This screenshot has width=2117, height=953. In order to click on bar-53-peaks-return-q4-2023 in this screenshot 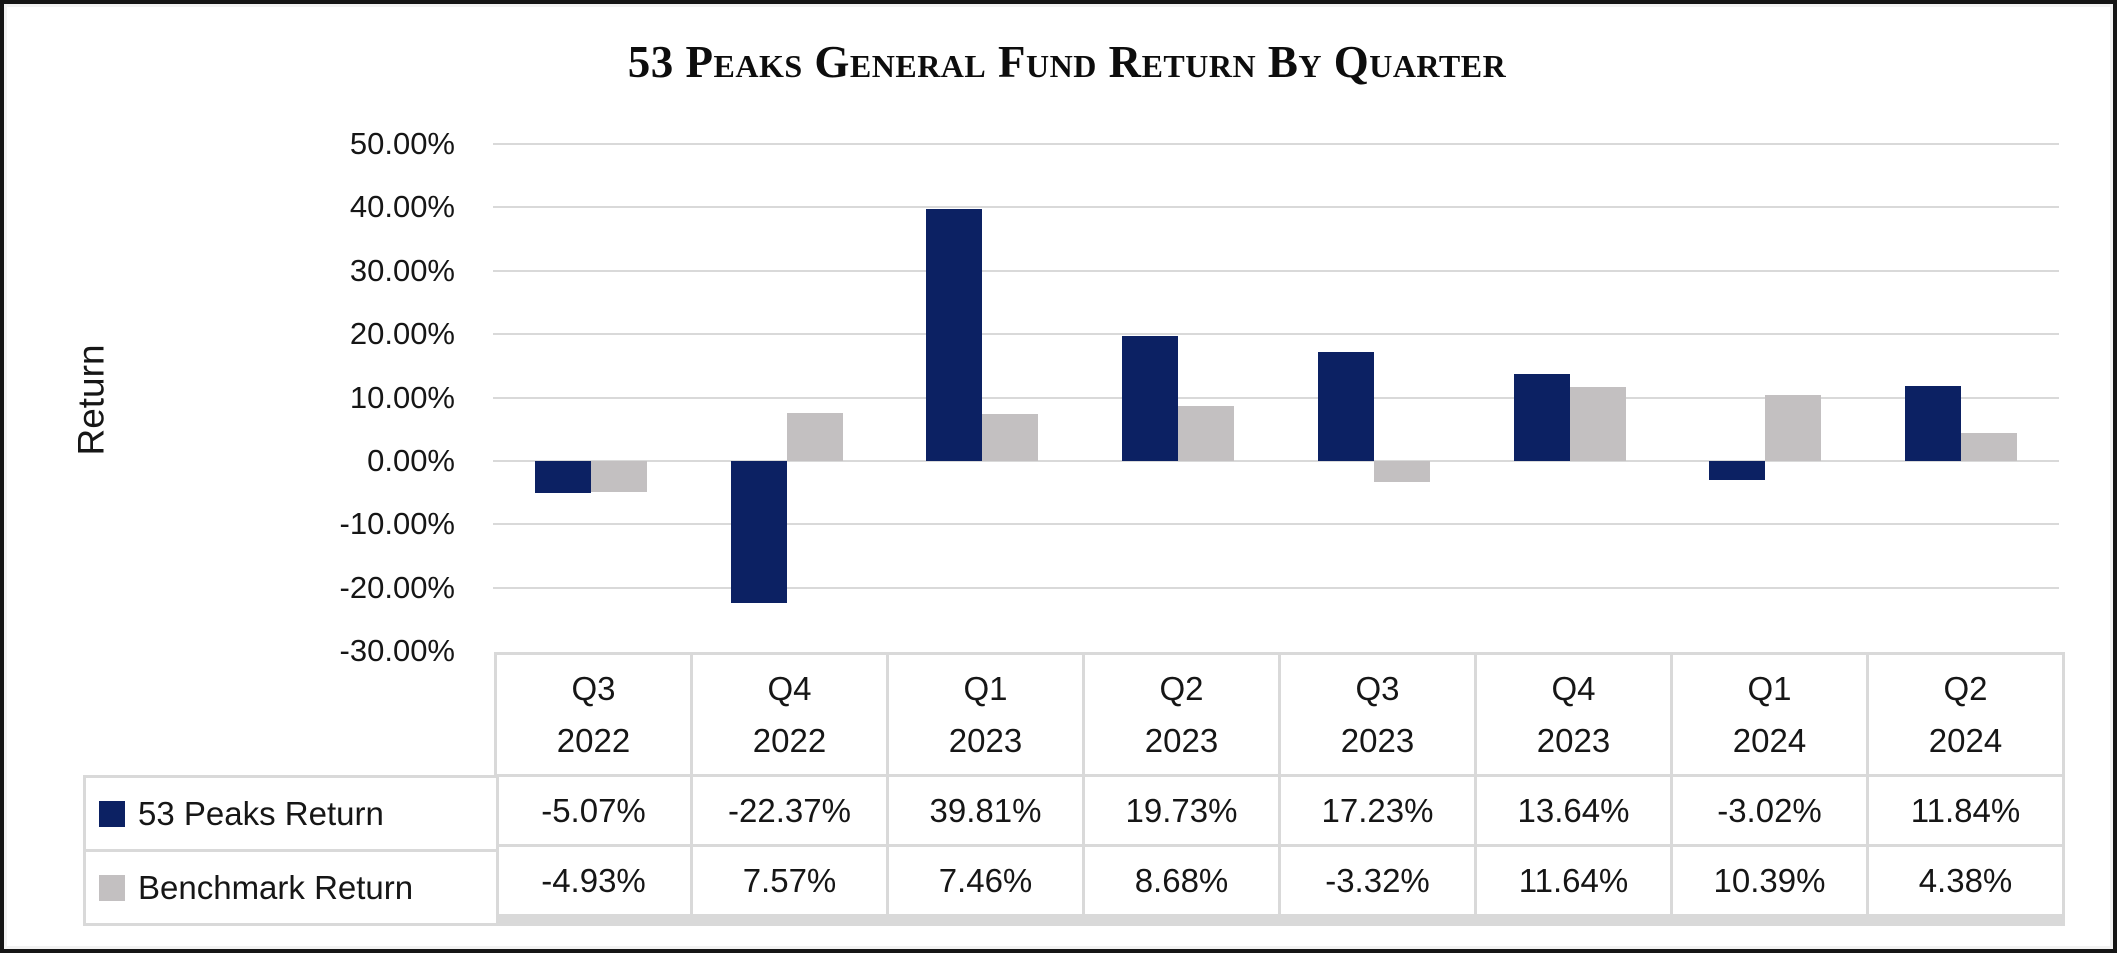, I will do `click(1541, 417)`.